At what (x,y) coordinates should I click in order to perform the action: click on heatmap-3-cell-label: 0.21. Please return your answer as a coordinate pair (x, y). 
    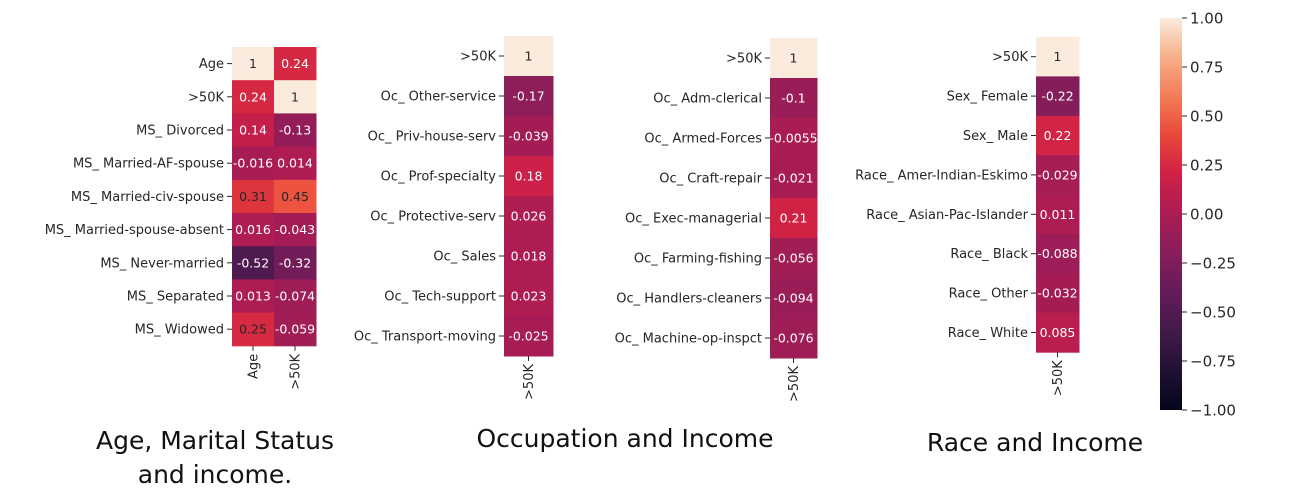
    Looking at the image, I should click on (794, 218).